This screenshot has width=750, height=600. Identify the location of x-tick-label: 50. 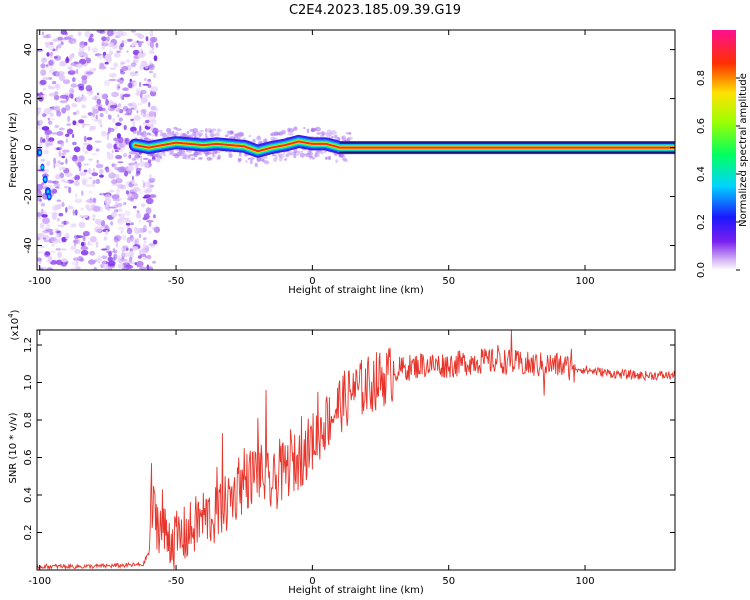
(448, 281).